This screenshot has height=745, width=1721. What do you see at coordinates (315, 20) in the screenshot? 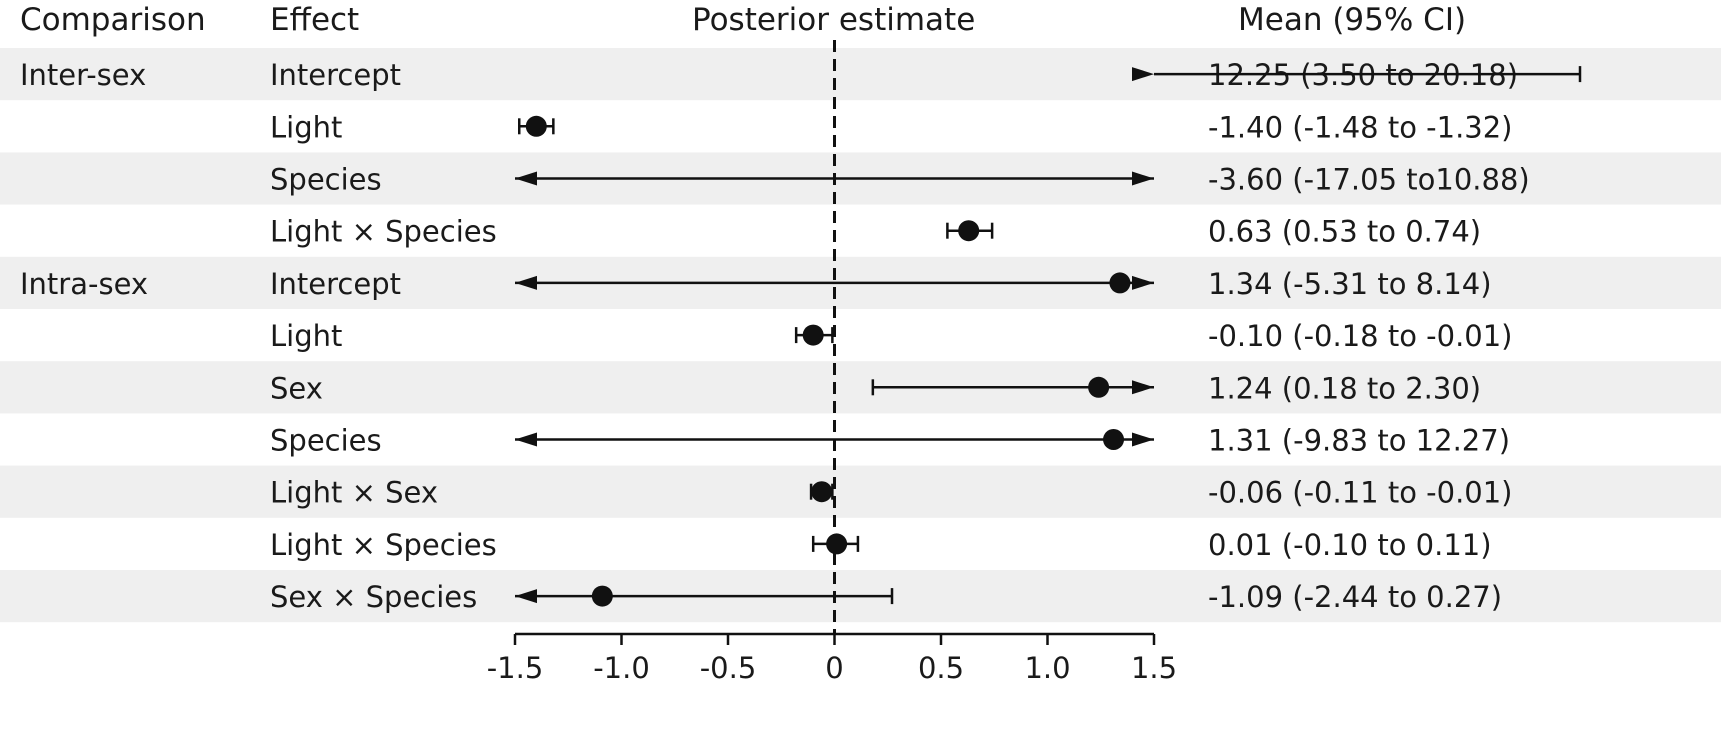
I see `effect-header: Effect` at bounding box center [315, 20].